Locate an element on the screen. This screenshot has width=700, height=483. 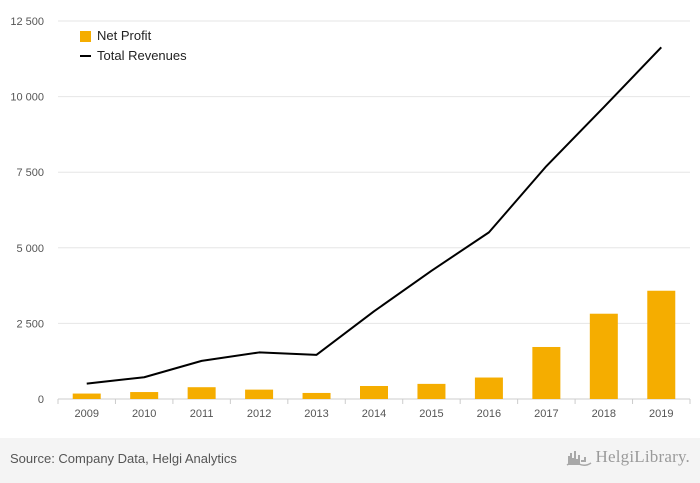
source-text: Source: Company Data, Helgi Analytics is located at coordinates (123, 458).